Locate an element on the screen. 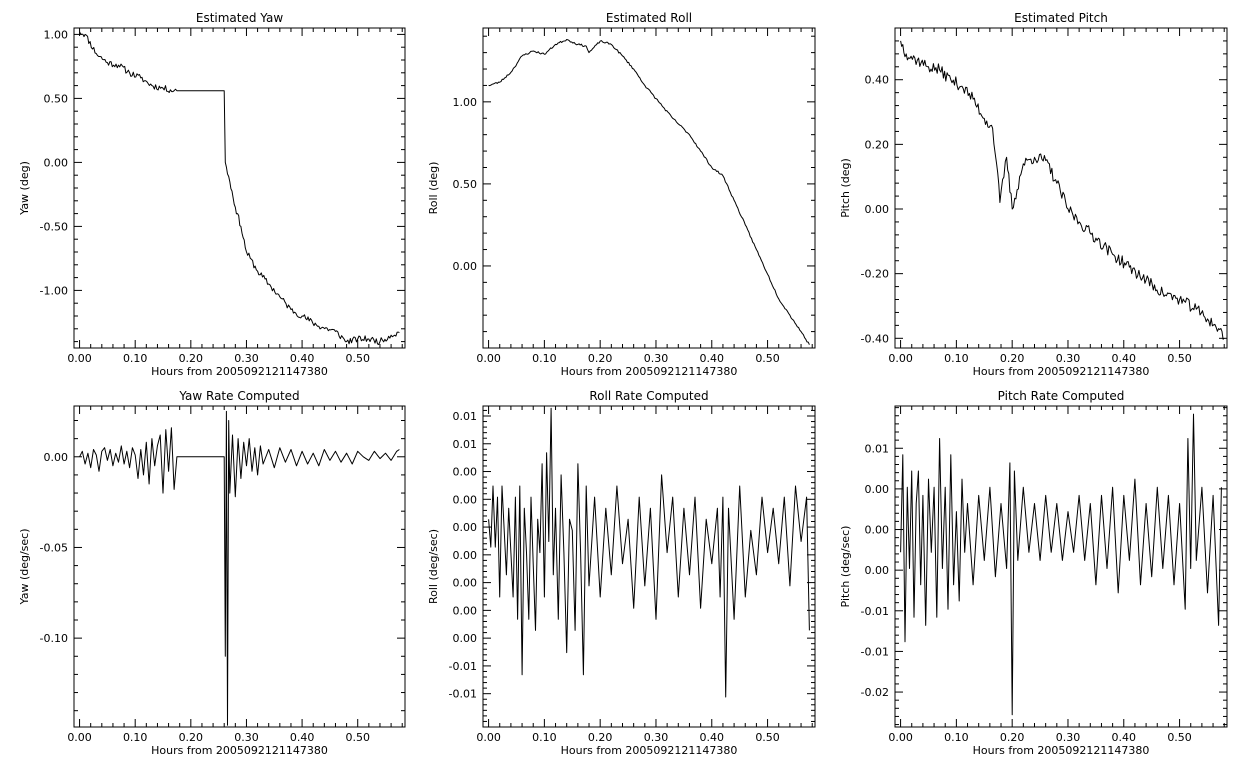 The image size is (1250, 775). y-tick-label: -1.00 is located at coordinates (54, 290).